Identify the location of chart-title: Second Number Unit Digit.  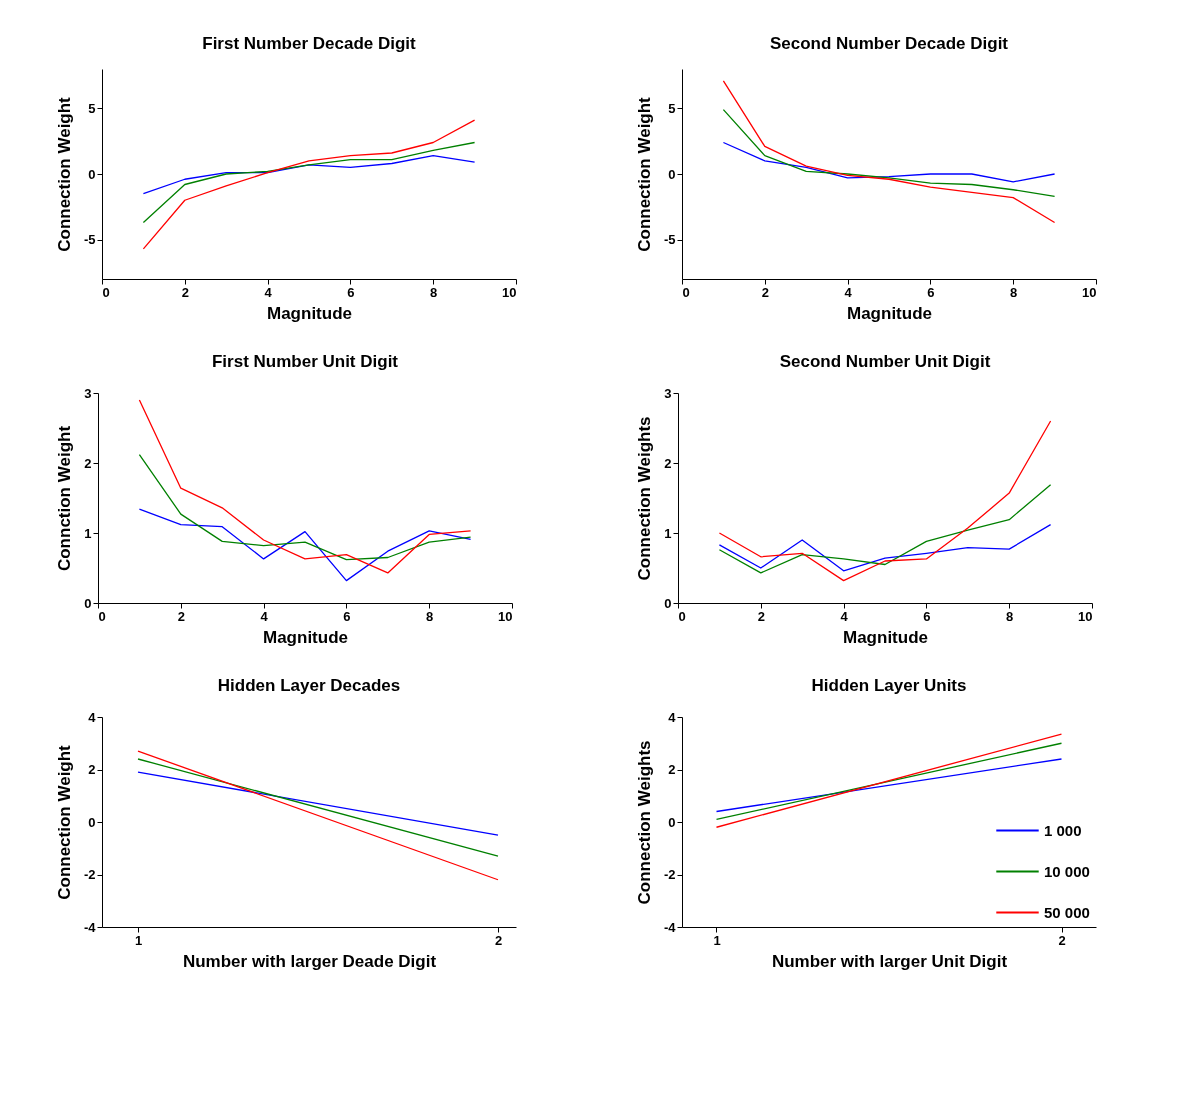
(885, 361).